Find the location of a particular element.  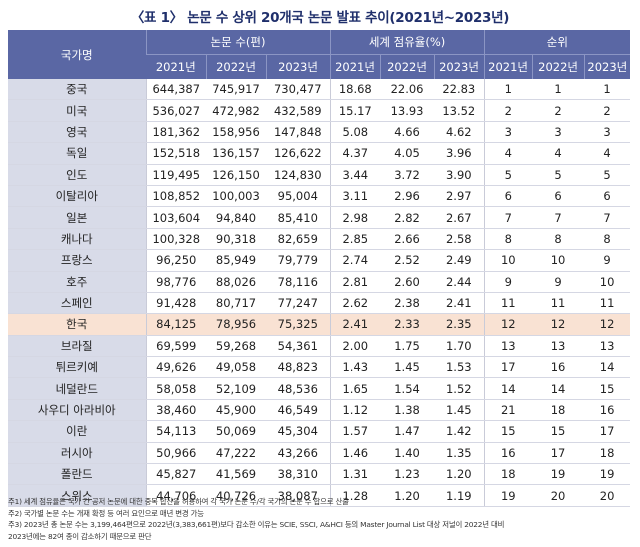

papers-cell: 84,125 is located at coordinates (175, 324).